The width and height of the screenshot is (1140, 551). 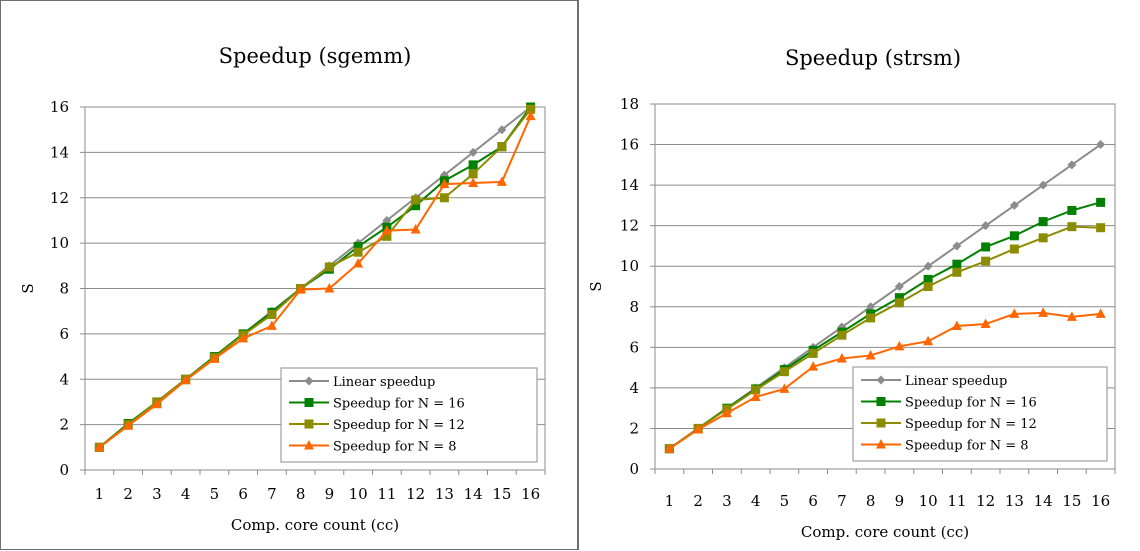 What do you see at coordinates (928, 501) in the screenshot?
I see `x-tick-label: 10` at bounding box center [928, 501].